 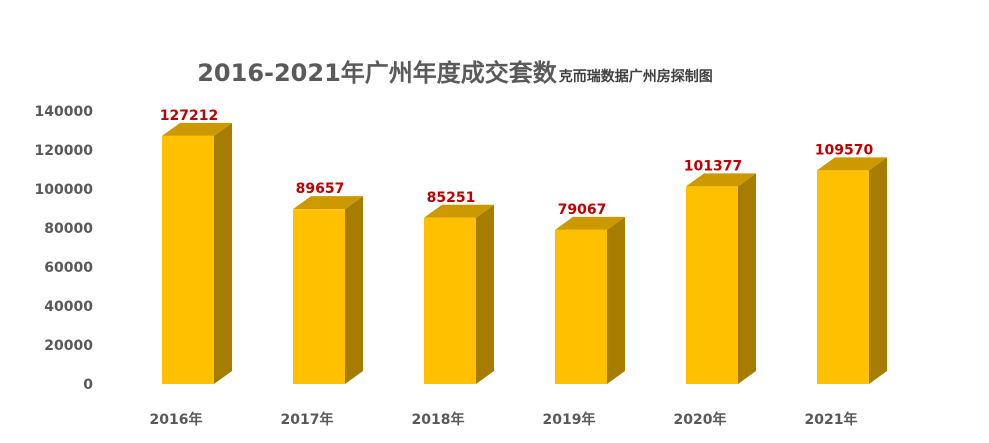 I want to click on x-tick-label: 2017年, so click(x=307, y=419).